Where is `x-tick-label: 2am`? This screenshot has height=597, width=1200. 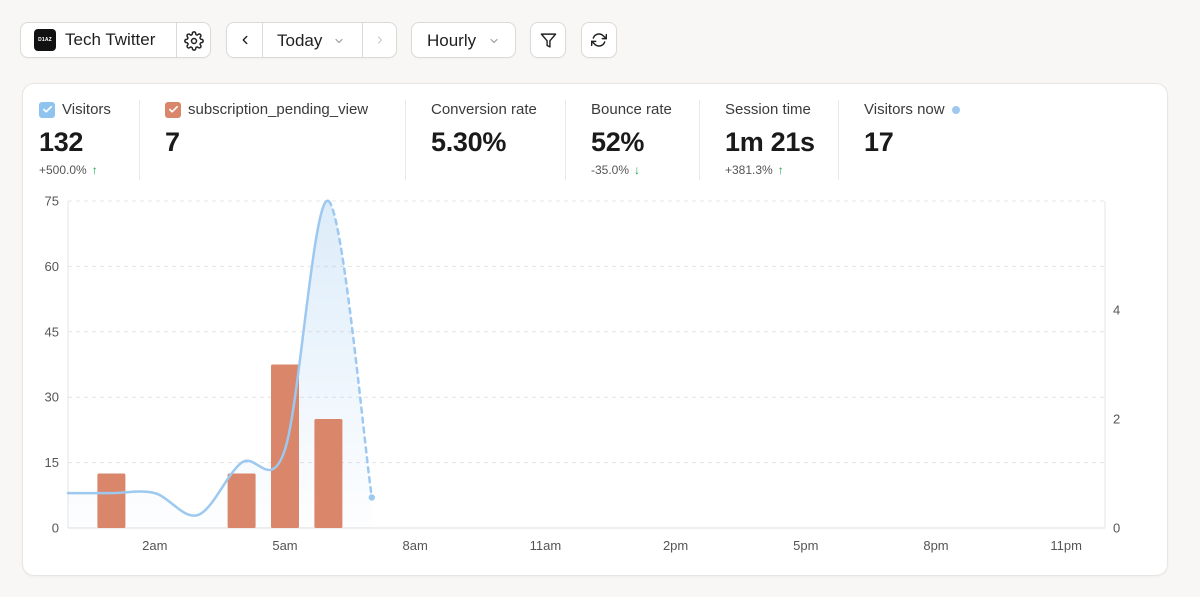 x-tick-label: 2am is located at coordinates (154, 545).